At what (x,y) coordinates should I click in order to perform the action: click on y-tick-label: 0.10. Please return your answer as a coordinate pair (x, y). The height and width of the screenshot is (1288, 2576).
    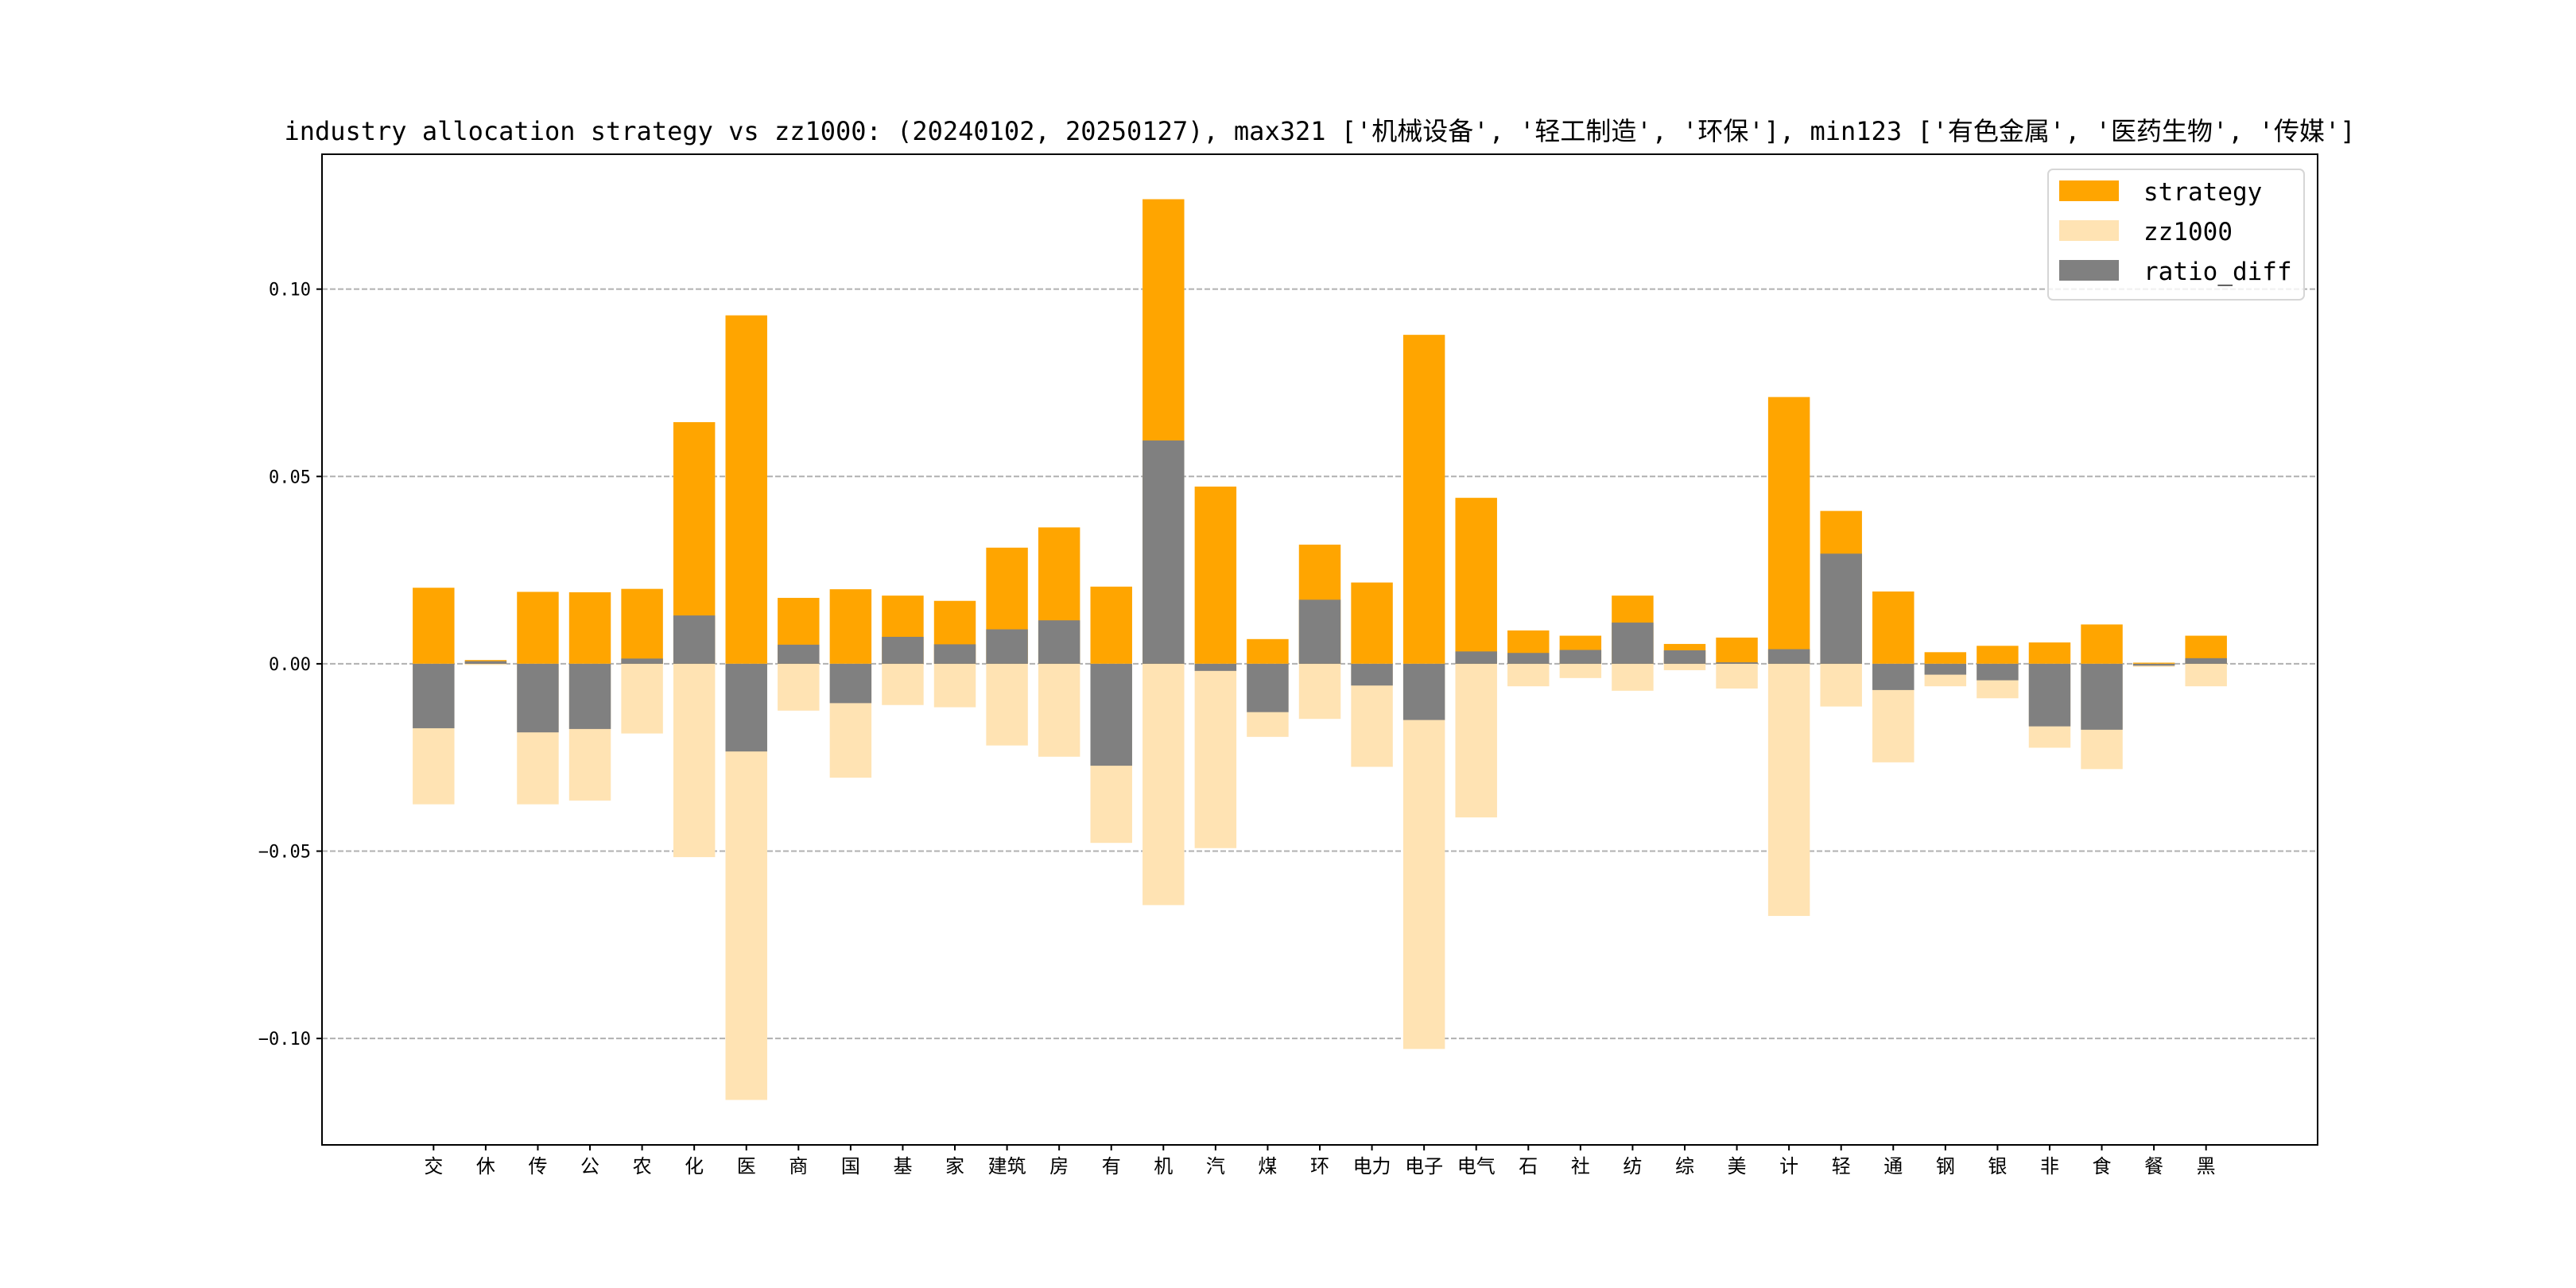
    Looking at the image, I should click on (290, 291).